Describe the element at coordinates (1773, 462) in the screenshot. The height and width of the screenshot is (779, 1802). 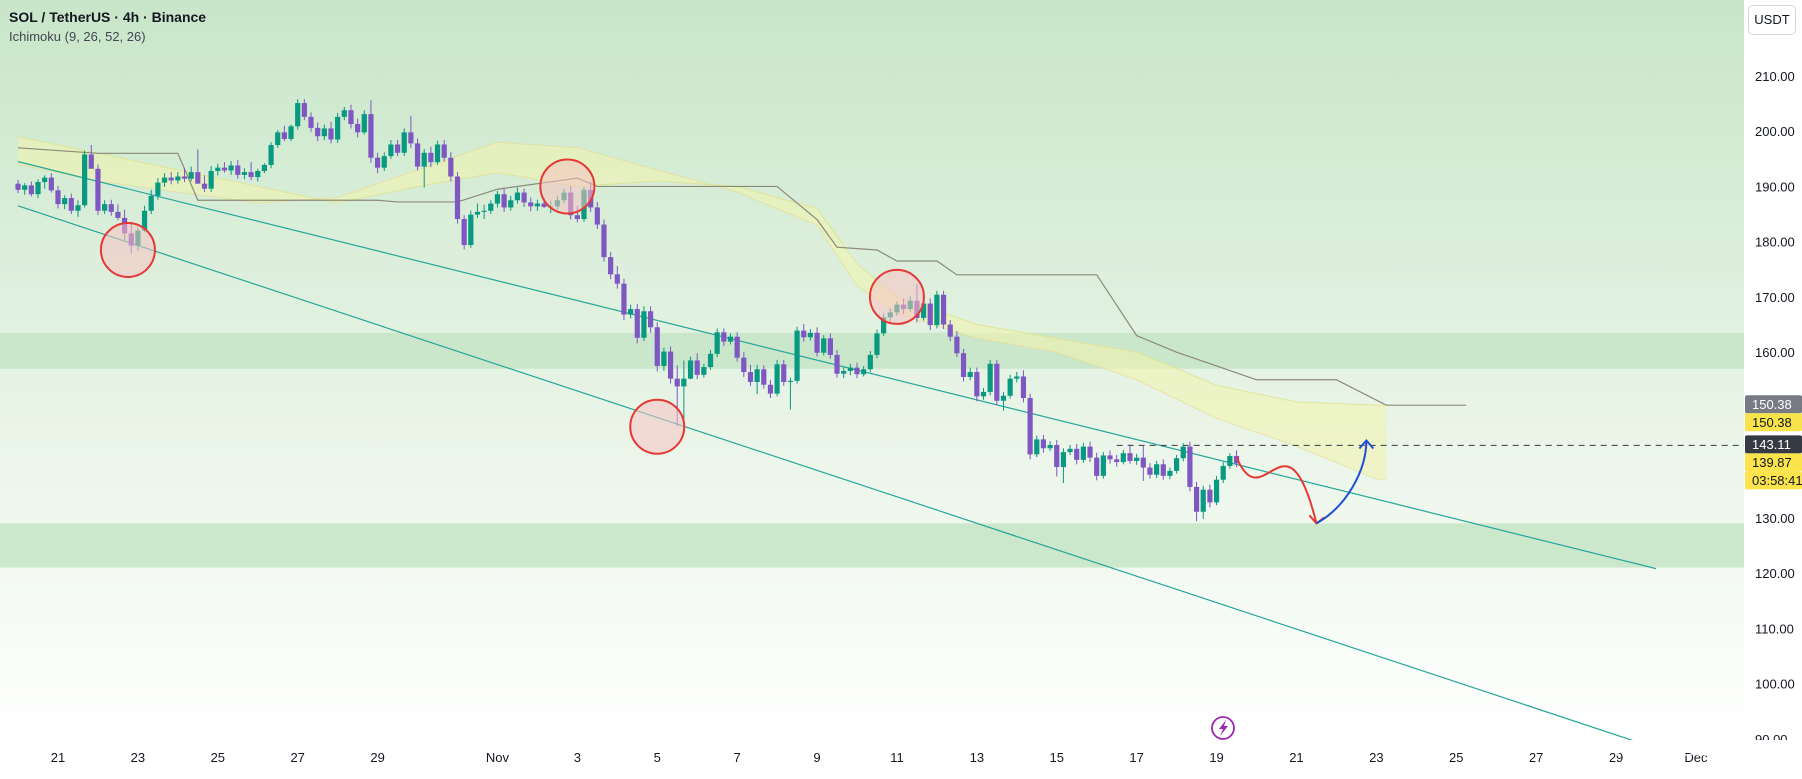
I see `price-label-4: 139.87` at that location.